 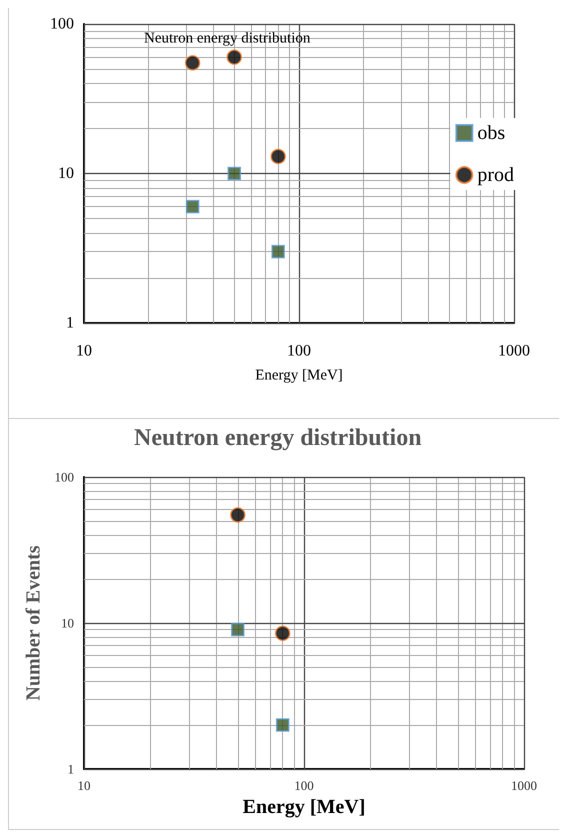 I want to click on x-tick-label: 10, so click(x=84, y=785).